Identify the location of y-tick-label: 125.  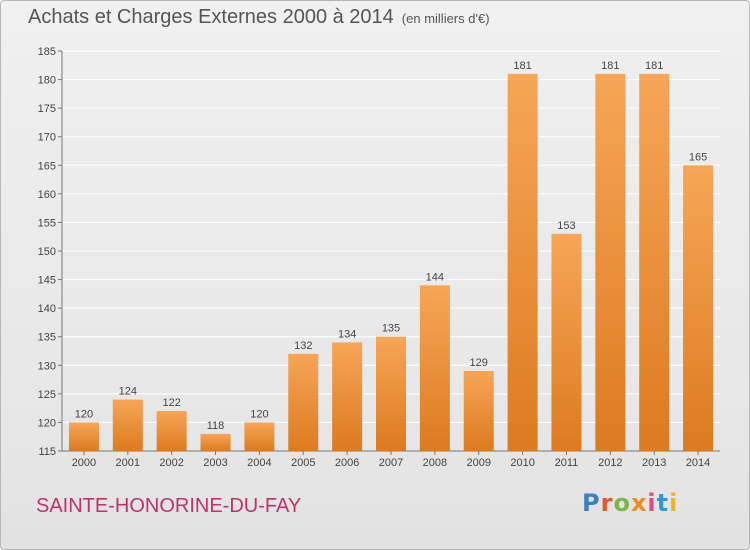
(47, 395).